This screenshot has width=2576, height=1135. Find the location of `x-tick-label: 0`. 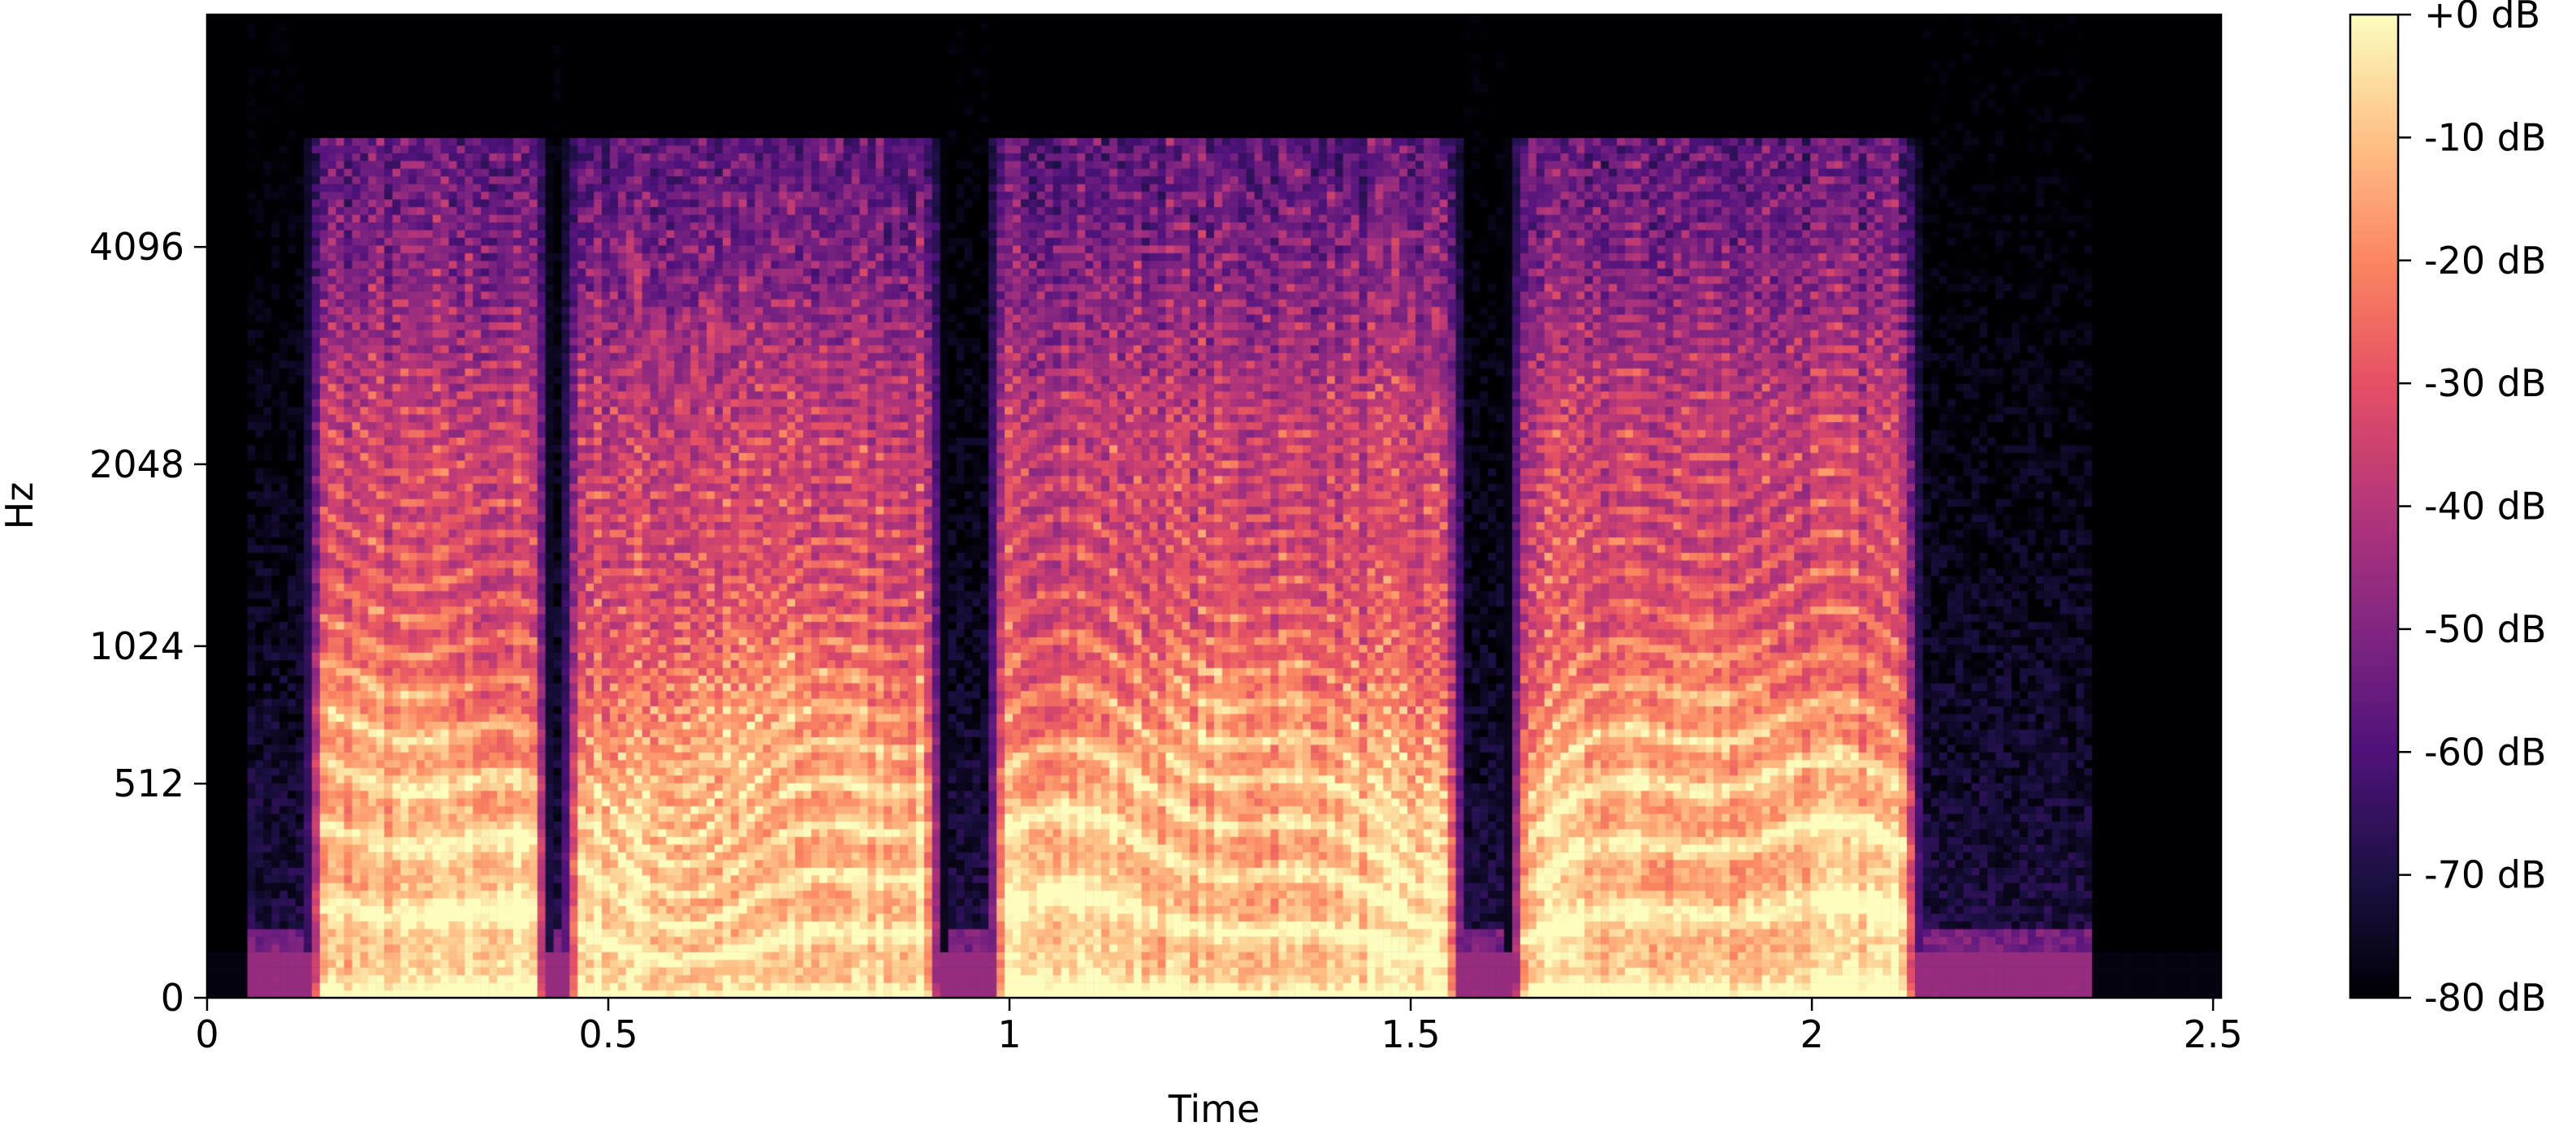

x-tick-label: 0 is located at coordinates (207, 1034).